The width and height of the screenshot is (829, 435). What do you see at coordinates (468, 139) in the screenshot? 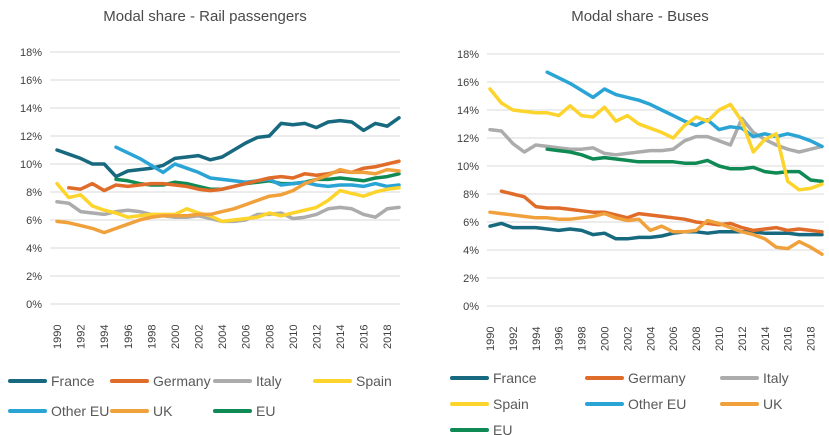
I see `y-tick-label: 12%` at bounding box center [468, 139].